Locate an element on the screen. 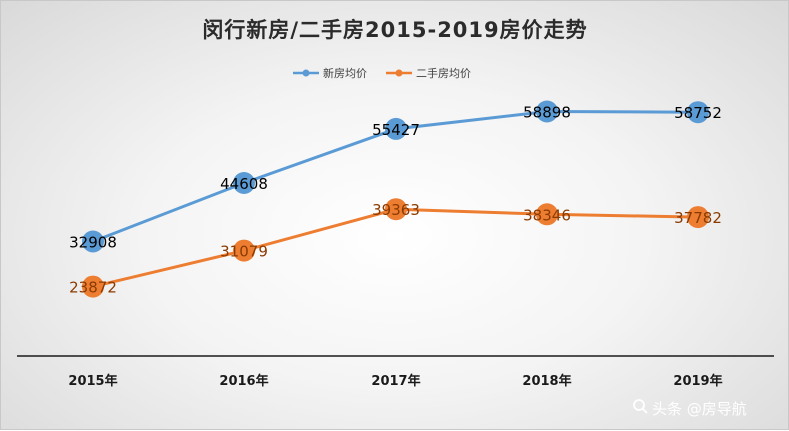 This screenshot has width=789, height=431. data-label: 55427 is located at coordinates (396, 130).